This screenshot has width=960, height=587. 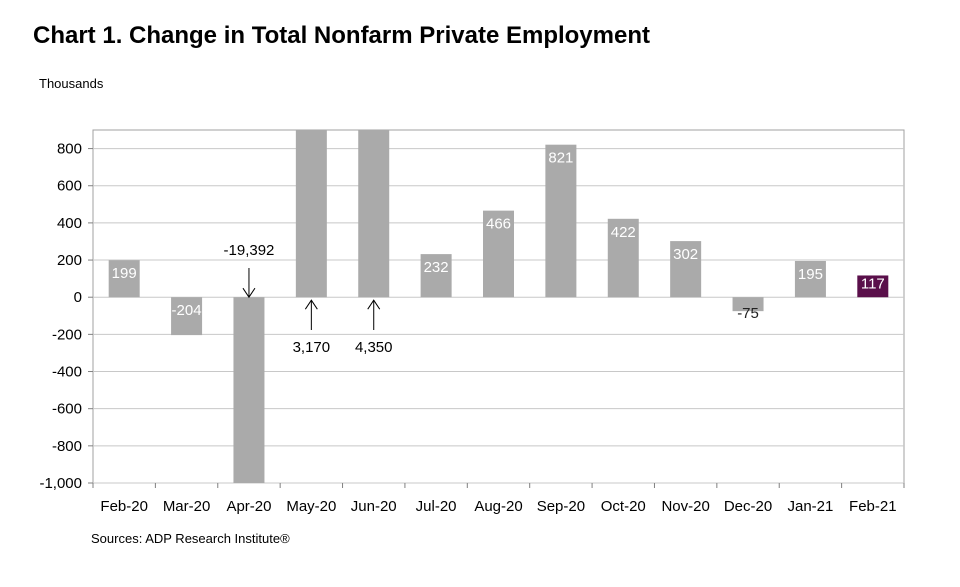 I want to click on y-tick-label: 600, so click(x=69, y=186).